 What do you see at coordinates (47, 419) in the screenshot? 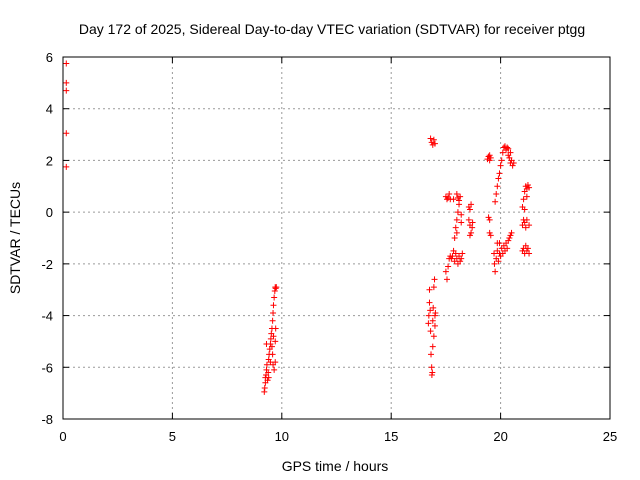
I see `y-tick-label: -8` at bounding box center [47, 419].